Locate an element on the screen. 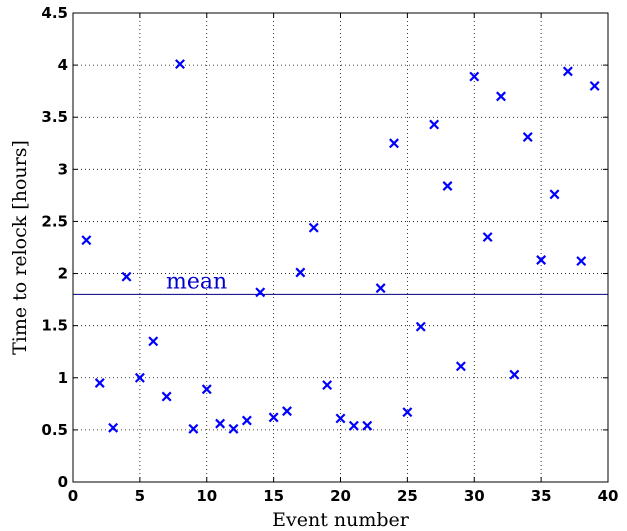  x-axis-label: Event number is located at coordinates (341, 520).